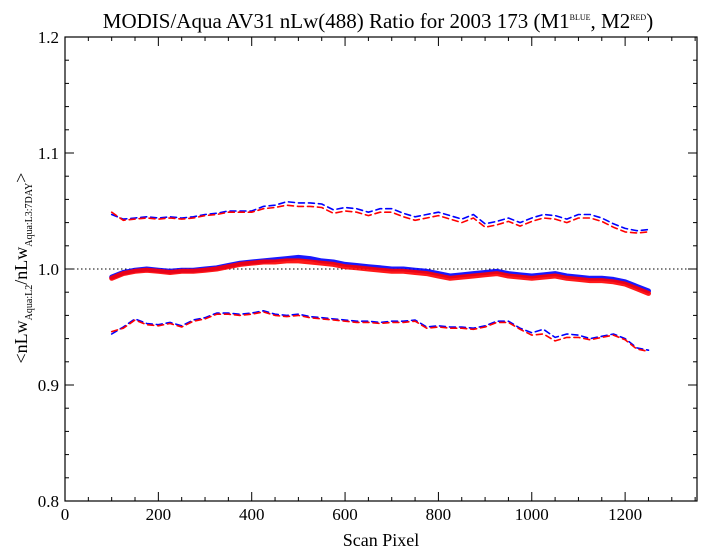 This screenshot has width=708, height=556. What do you see at coordinates (21, 341) in the screenshot?
I see `ylabel-open: <nLw` at bounding box center [21, 341].